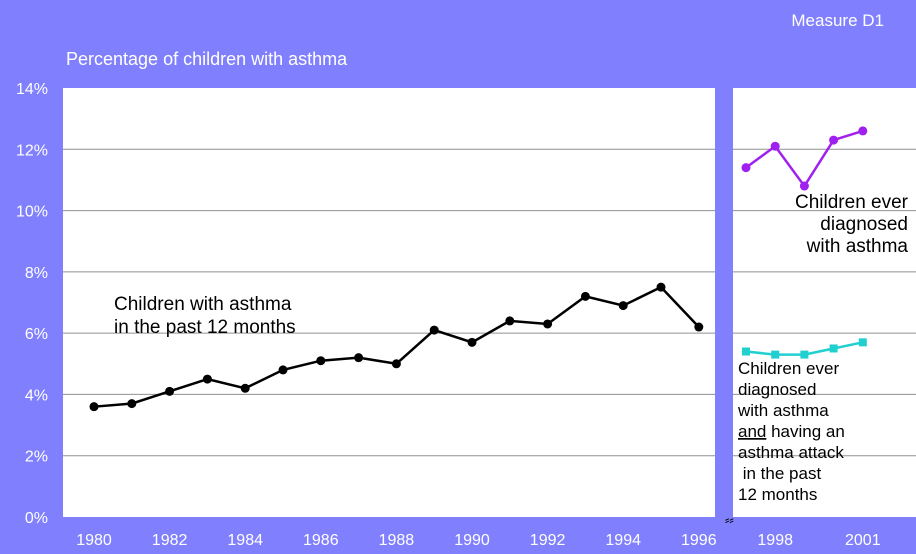 The height and width of the screenshot is (554, 916). What do you see at coordinates (32, 89) in the screenshot?
I see `y-tick-label: 14%` at bounding box center [32, 89].